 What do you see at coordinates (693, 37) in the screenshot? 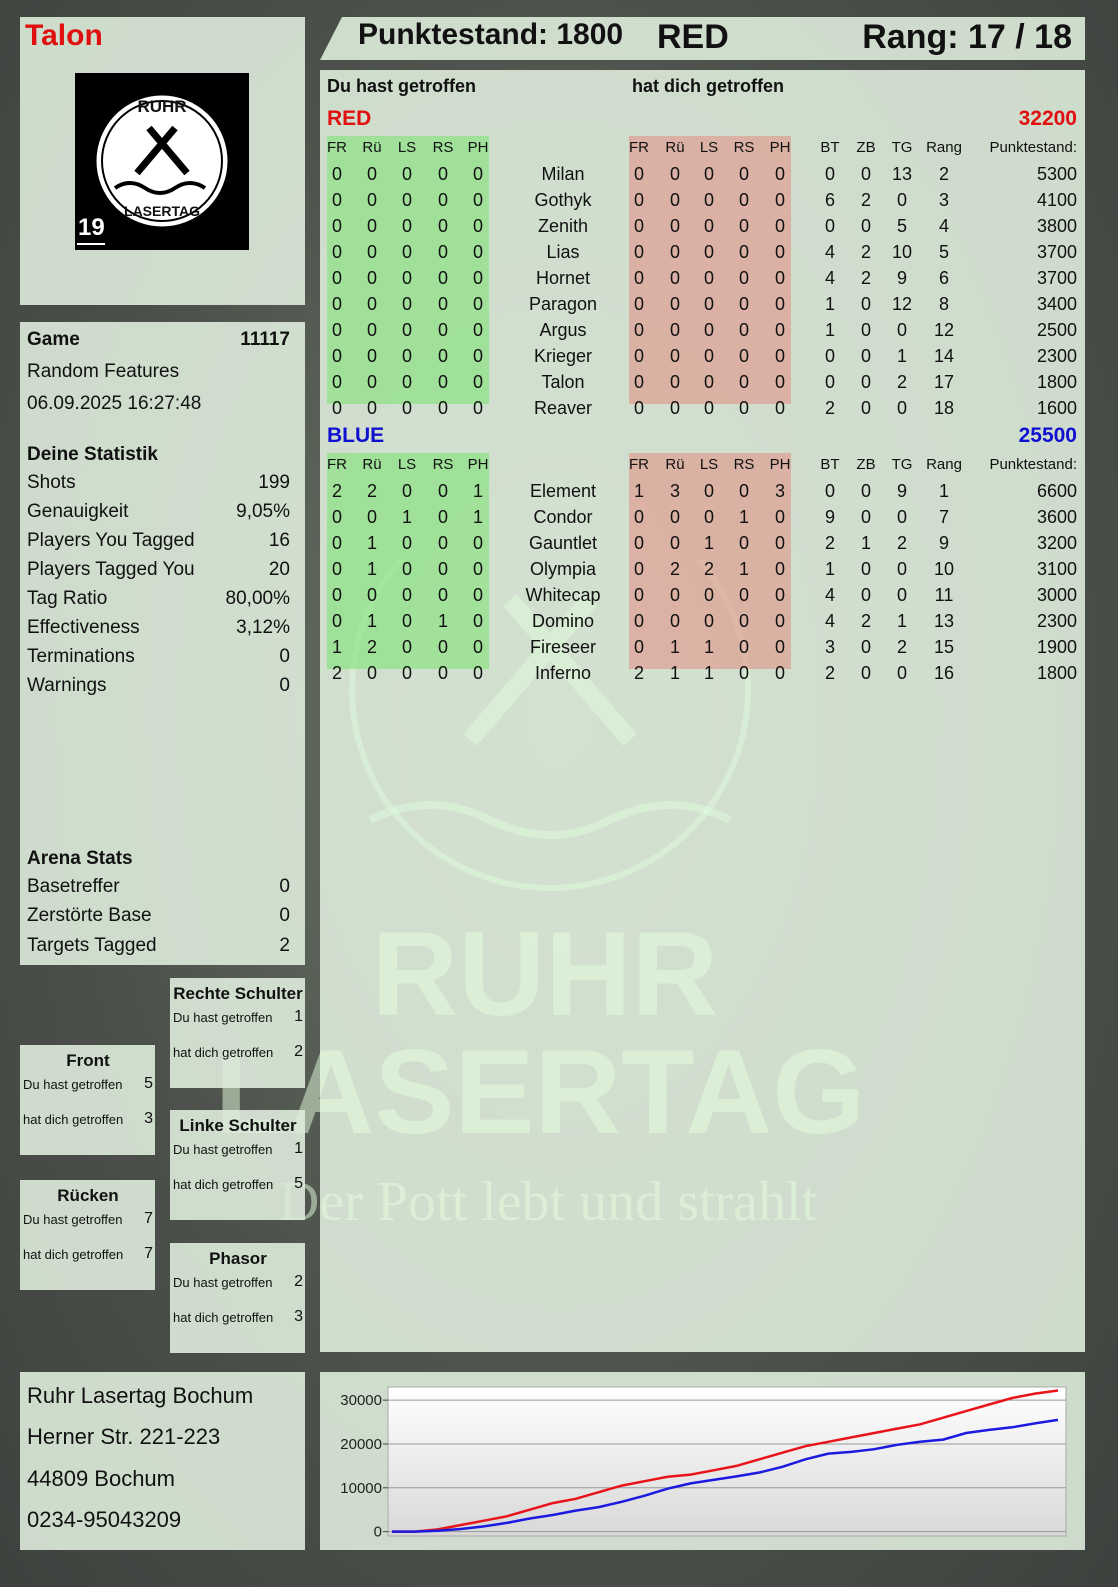
I see `team: RED` at bounding box center [693, 37].